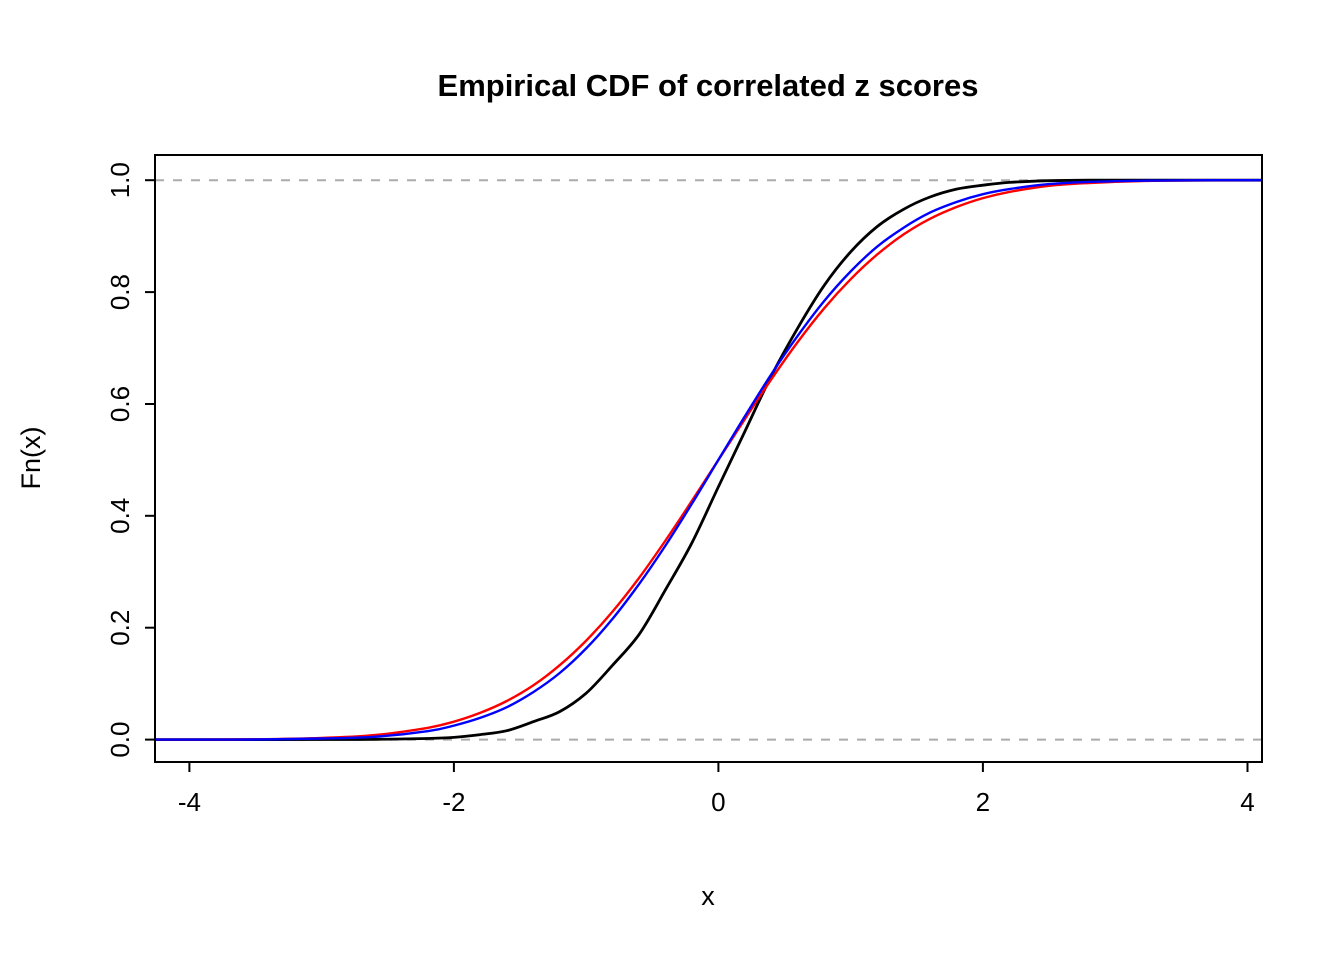  Describe the element at coordinates (120, 292) in the screenshot. I see `y-tick-label: 0.8` at that location.